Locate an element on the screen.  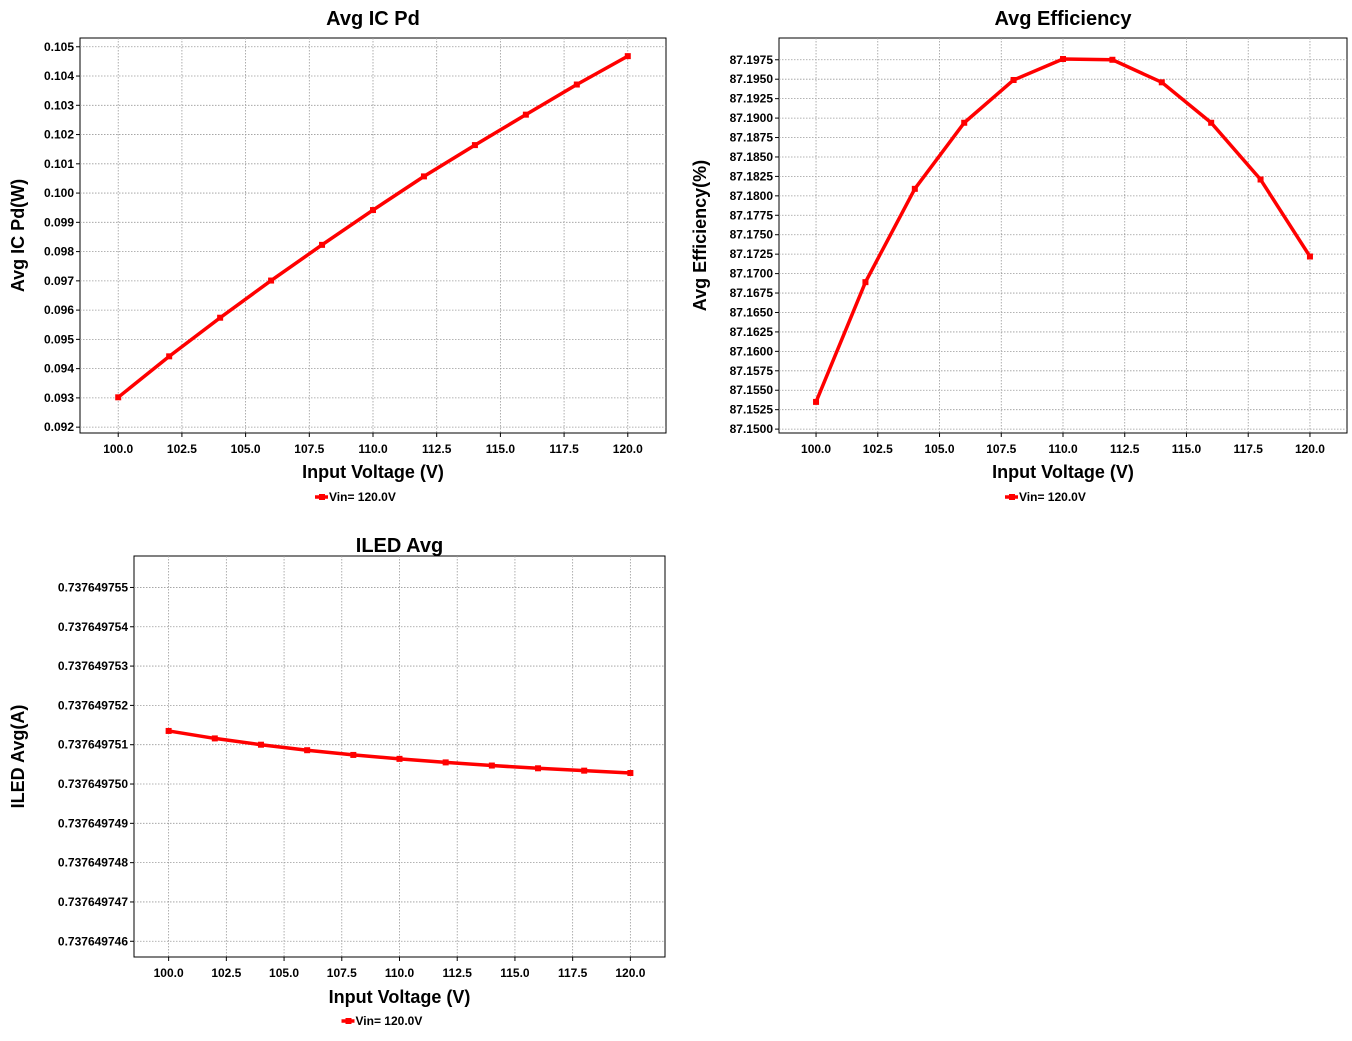
y-tick-label: 0.100 is located at coordinates (59, 193).